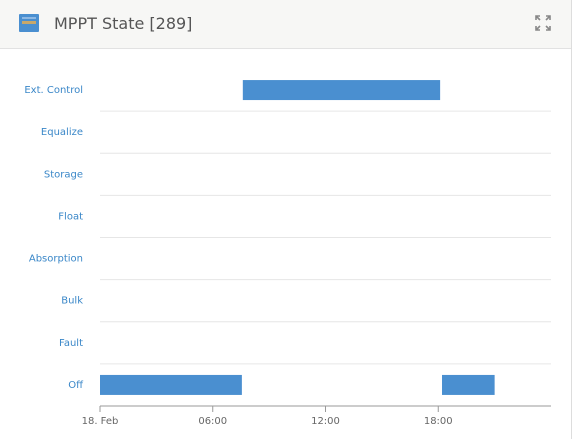 Image resolution: width=576 pixels, height=439 pixels. I want to click on y-category-label: Storage, so click(63, 174).